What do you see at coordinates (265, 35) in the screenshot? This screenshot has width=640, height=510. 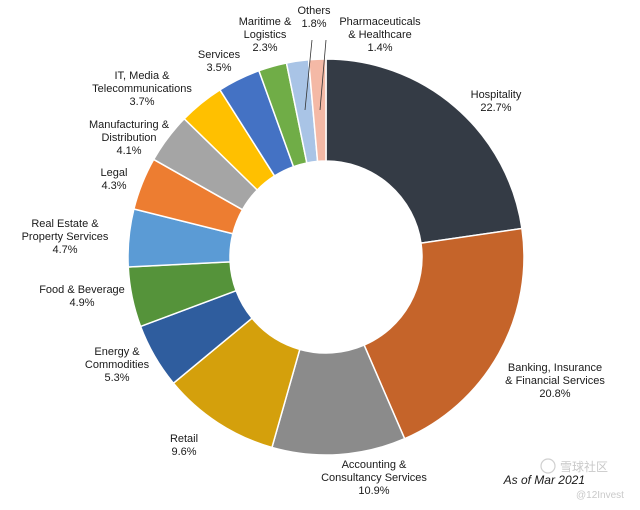 I see `label-maritime-and-logistics: Maritime & Logistics 2.3%` at bounding box center [265, 35].